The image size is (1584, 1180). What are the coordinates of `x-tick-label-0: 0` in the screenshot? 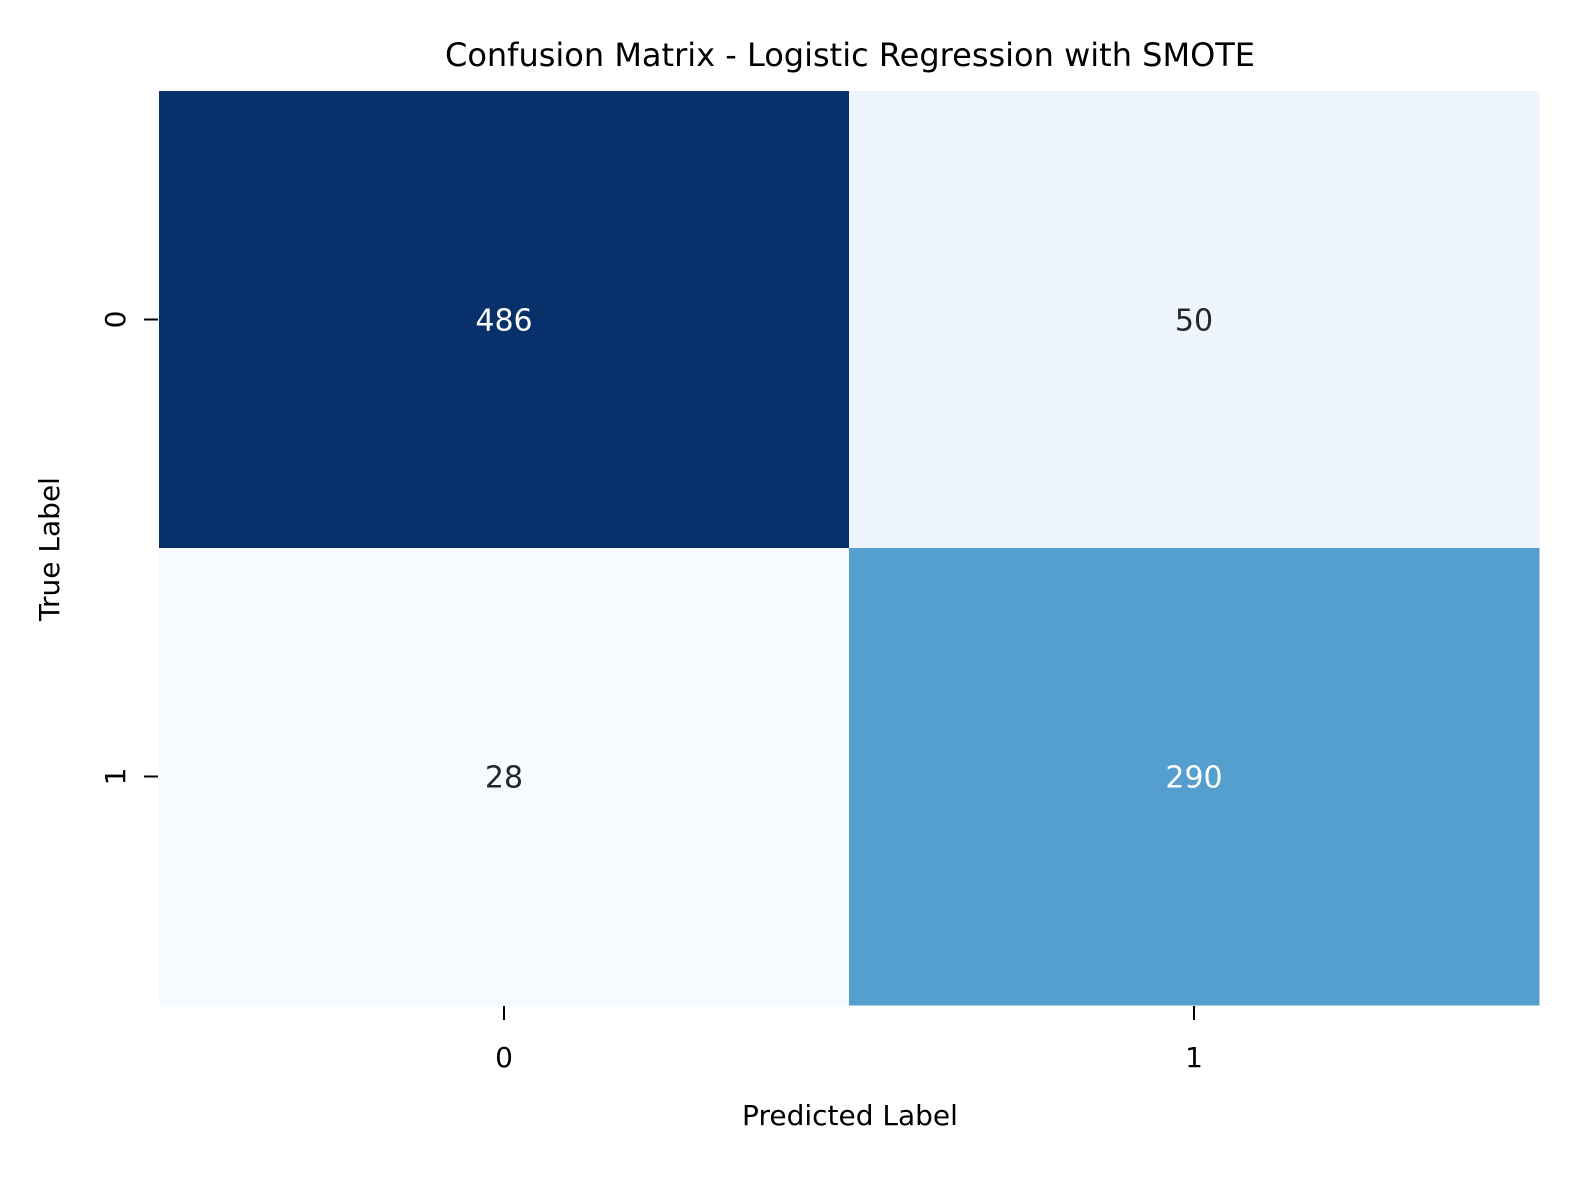 It's located at (504, 1057).